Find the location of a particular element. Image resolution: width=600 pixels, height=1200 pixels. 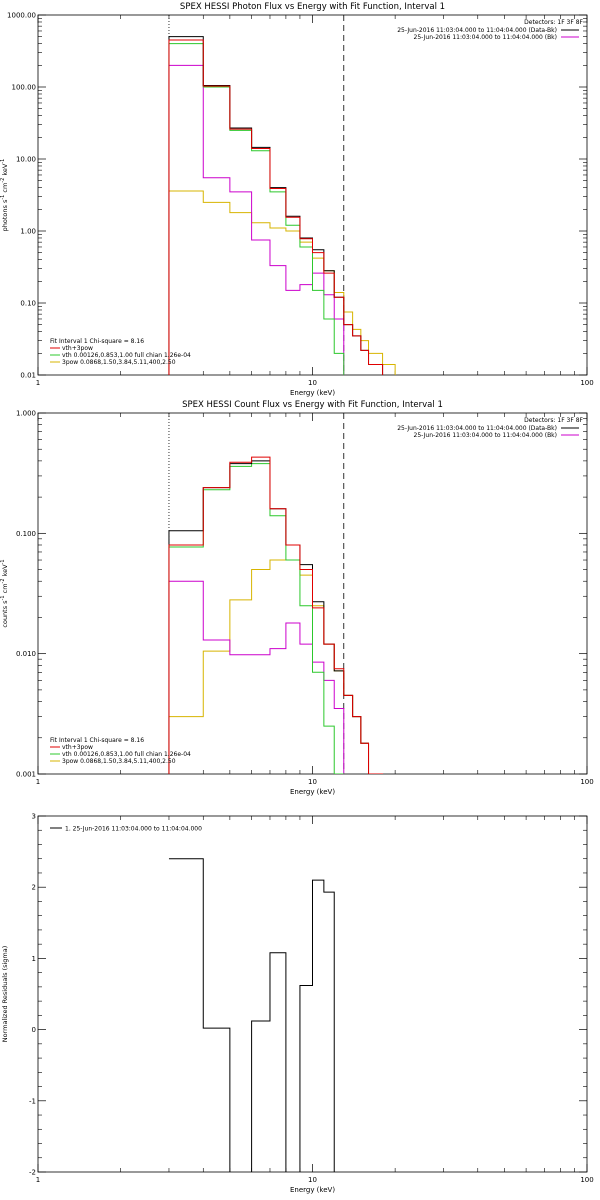

y-tick-label: 100.00 is located at coordinates (24, 88).